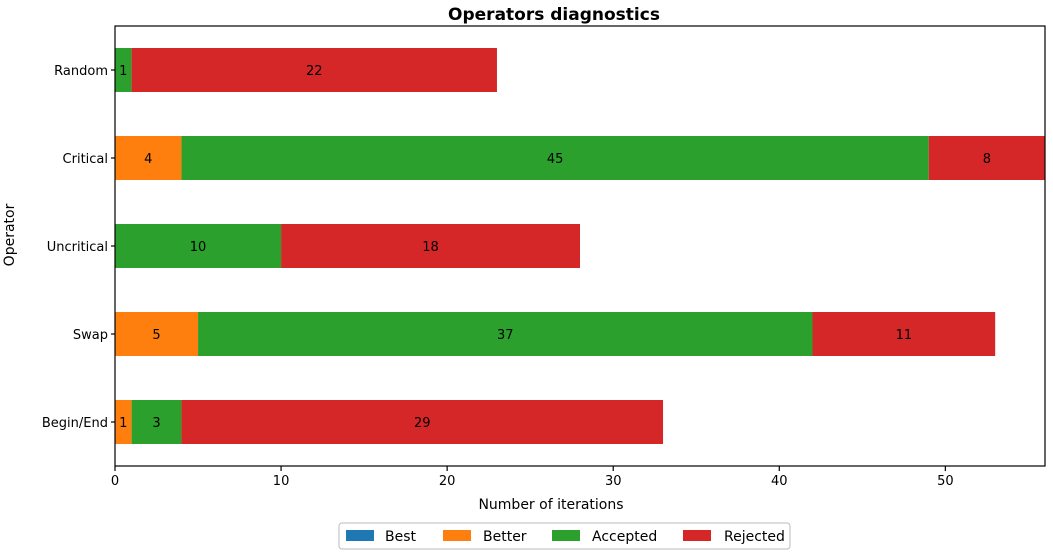 The image size is (1053, 555). What do you see at coordinates (550, 505) in the screenshot?
I see `x-axis-label: Number of iterations` at bounding box center [550, 505].